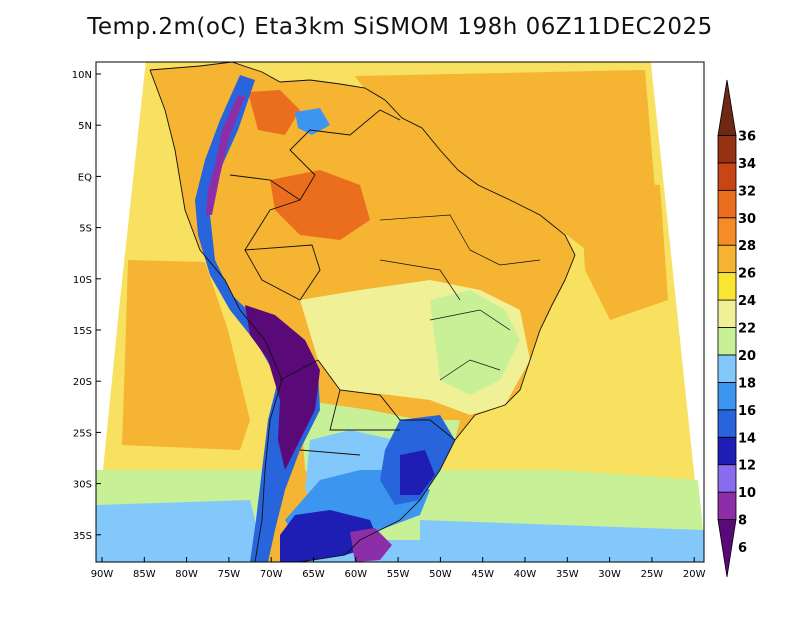 This screenshot has height=618, width=800. I want to click on border-andean, so click(314, 315).